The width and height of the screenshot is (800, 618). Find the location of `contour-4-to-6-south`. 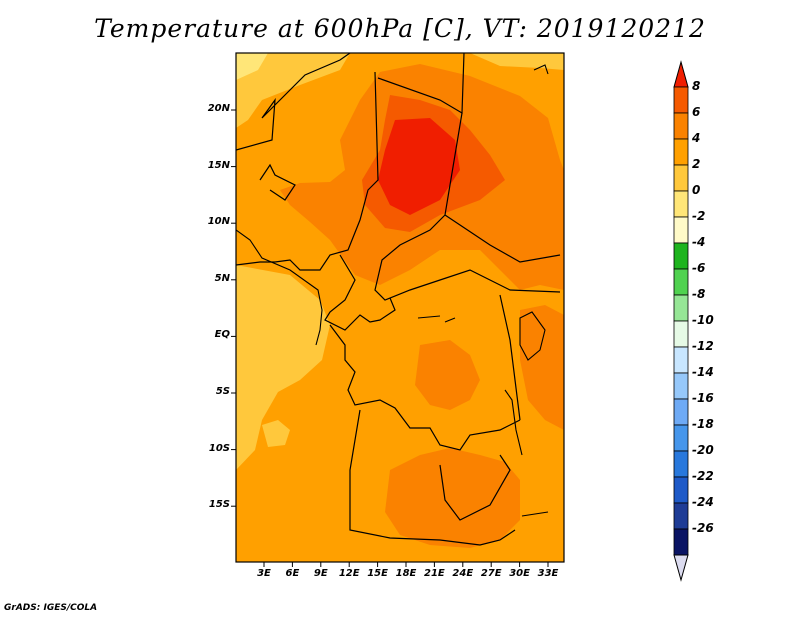

contour-4-to-6-south is located at coordinates (452, 498).